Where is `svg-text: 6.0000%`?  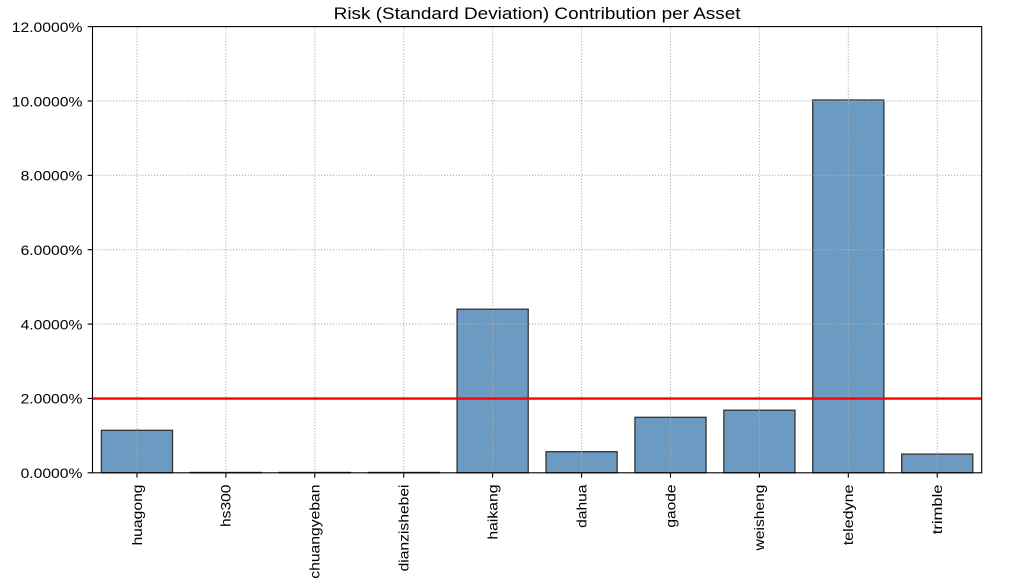 svg-text: 6.0000% is located at coordinates (52, 250).